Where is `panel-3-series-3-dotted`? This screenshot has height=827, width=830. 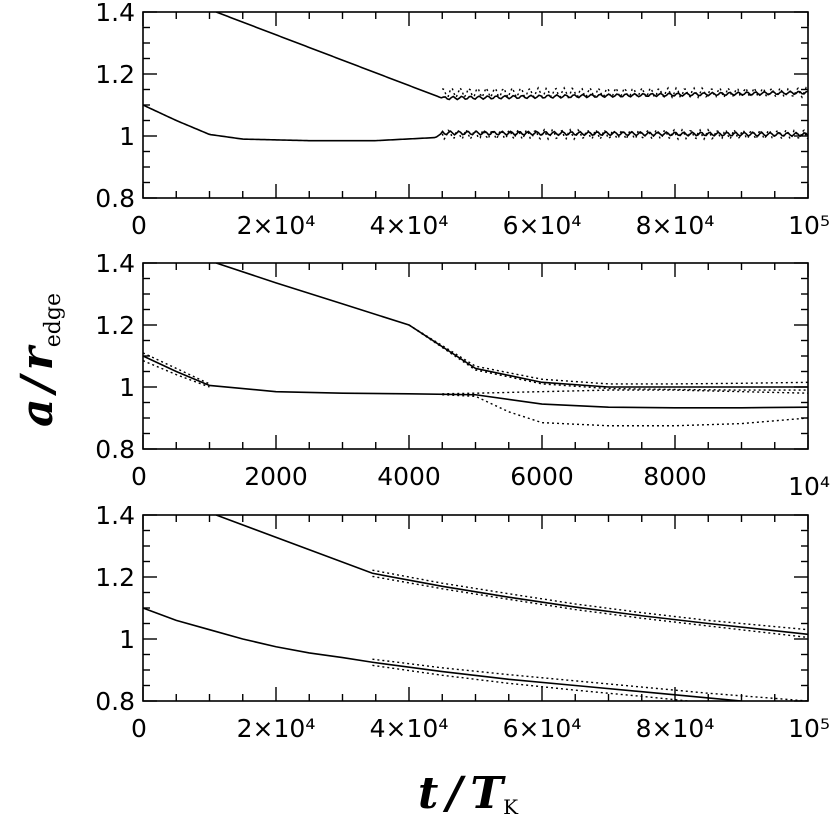 panel-3-series-3-dotted is located at coordinates (590, 607).